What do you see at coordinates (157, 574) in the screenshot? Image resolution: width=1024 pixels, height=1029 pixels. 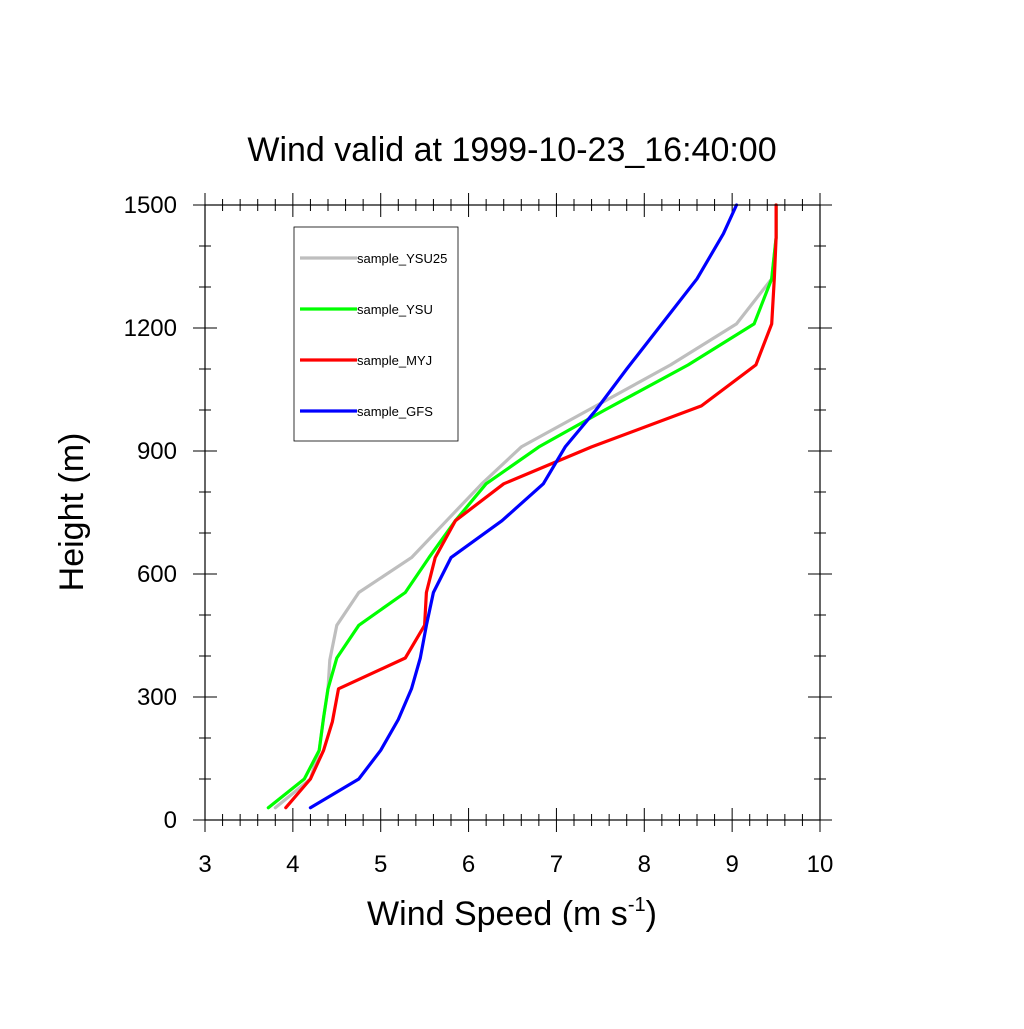 I see `y-tick-label: 600` at bounding box center [157, 574].